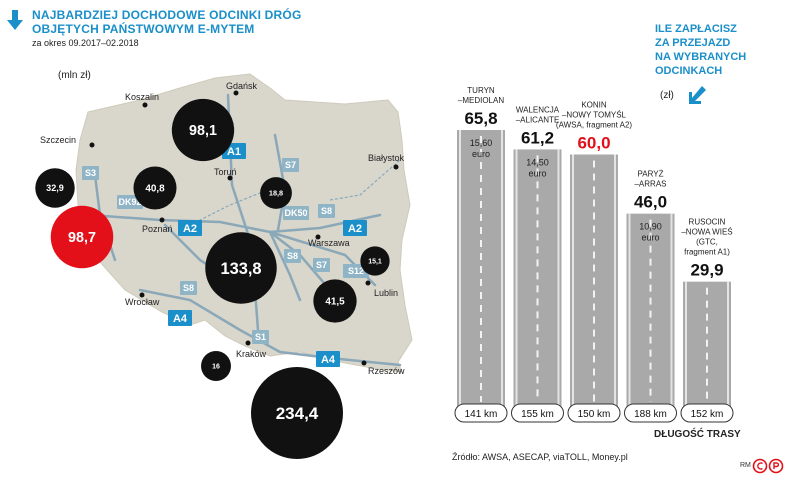 This screenshot has height=482, width=805. Describe the element at coordinates (203, 131) in the screenshot. I see `bubble-label: 98,1` at that location.